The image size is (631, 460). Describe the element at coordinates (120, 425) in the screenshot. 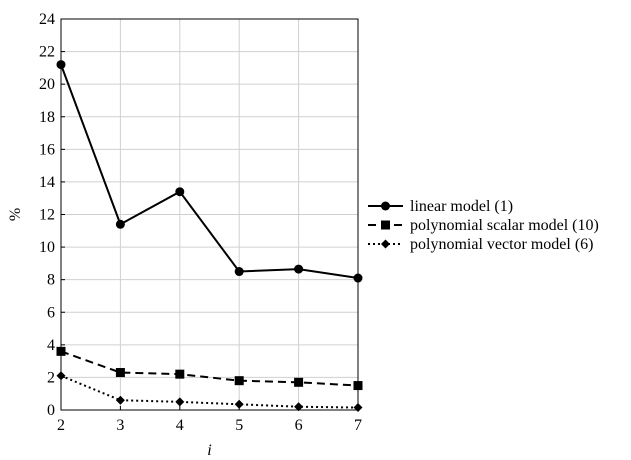

I see `x-tick-label: 3` at that location.